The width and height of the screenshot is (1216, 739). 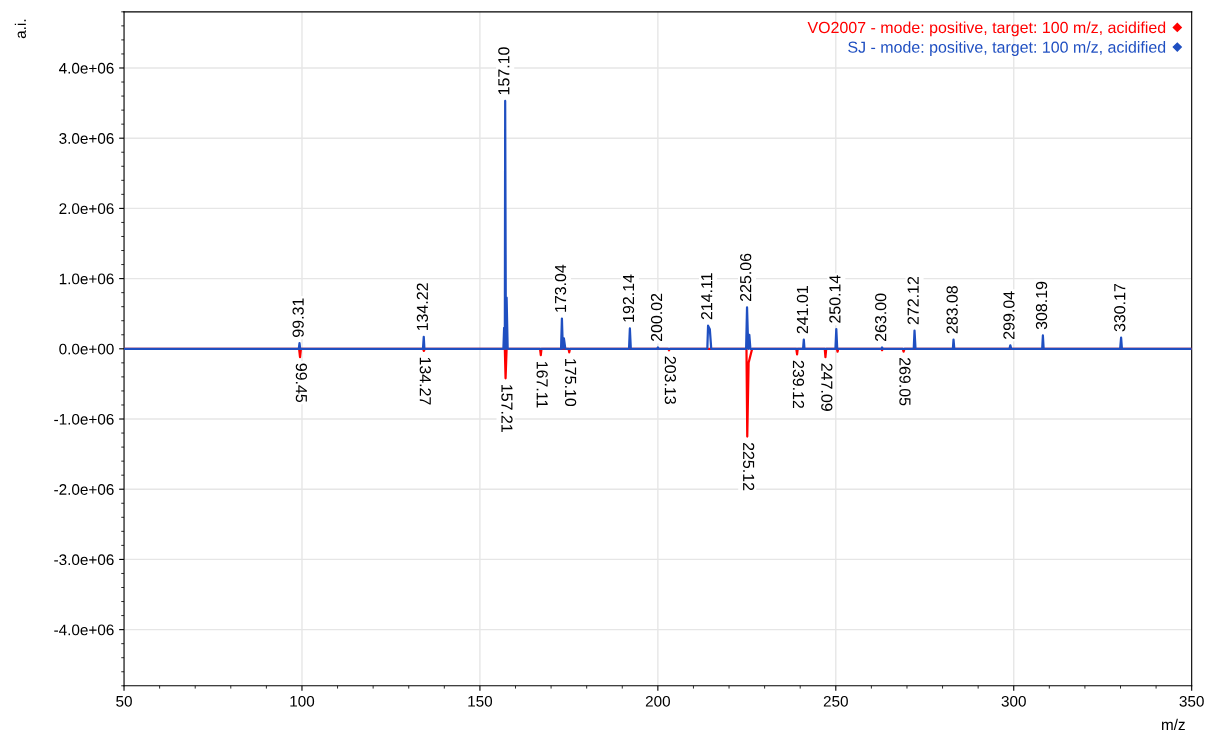 What do you see at coordinates (480, 701) in the screenshot?
I see `x-tick-label: 150` at bounding box center [480, 701].